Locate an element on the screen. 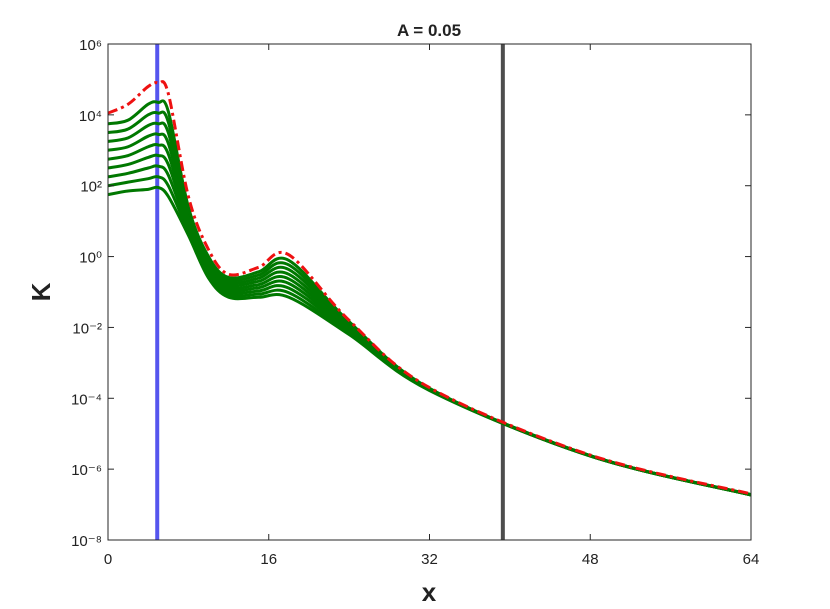 The height and width of the screenshot is (609, 830). y-tick-label: 10⁻⁶ is located at coordinates (86, 470).